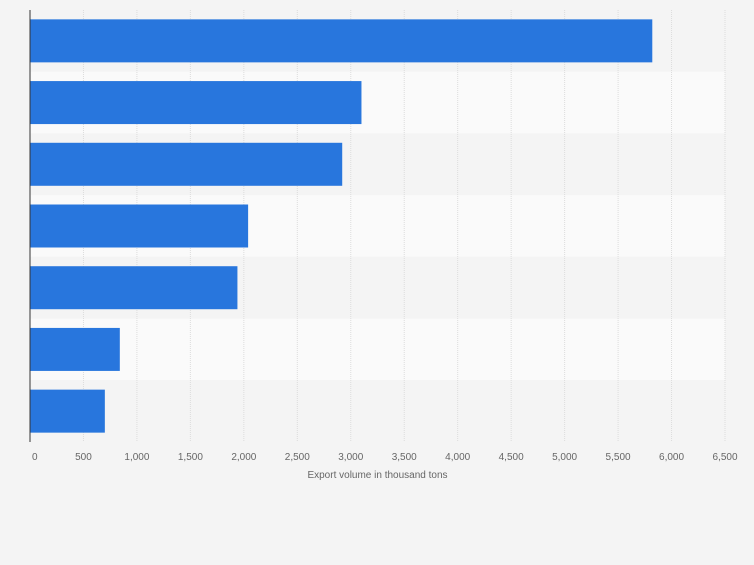  I want to click on x-axis-label: Export volume in thousand tons, so click(377, 475).